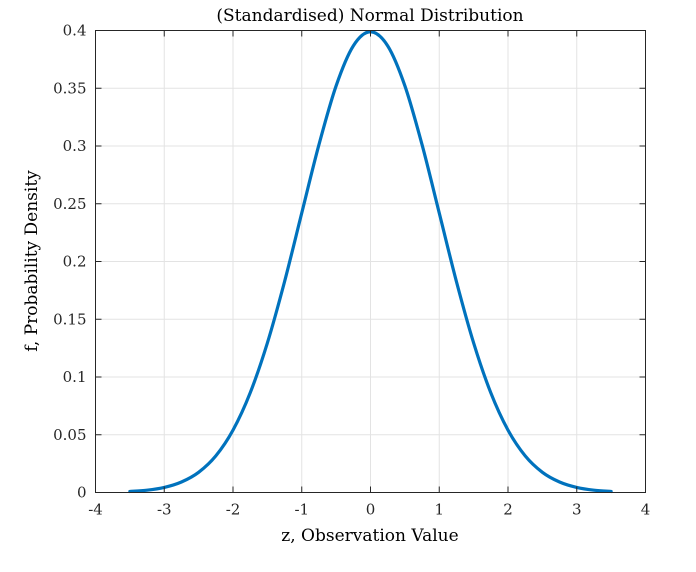  What do you see at coordinates (69, 319) in the screenshot?
I see `y-tick-label: 0.15` at bounding box center [69, 319].